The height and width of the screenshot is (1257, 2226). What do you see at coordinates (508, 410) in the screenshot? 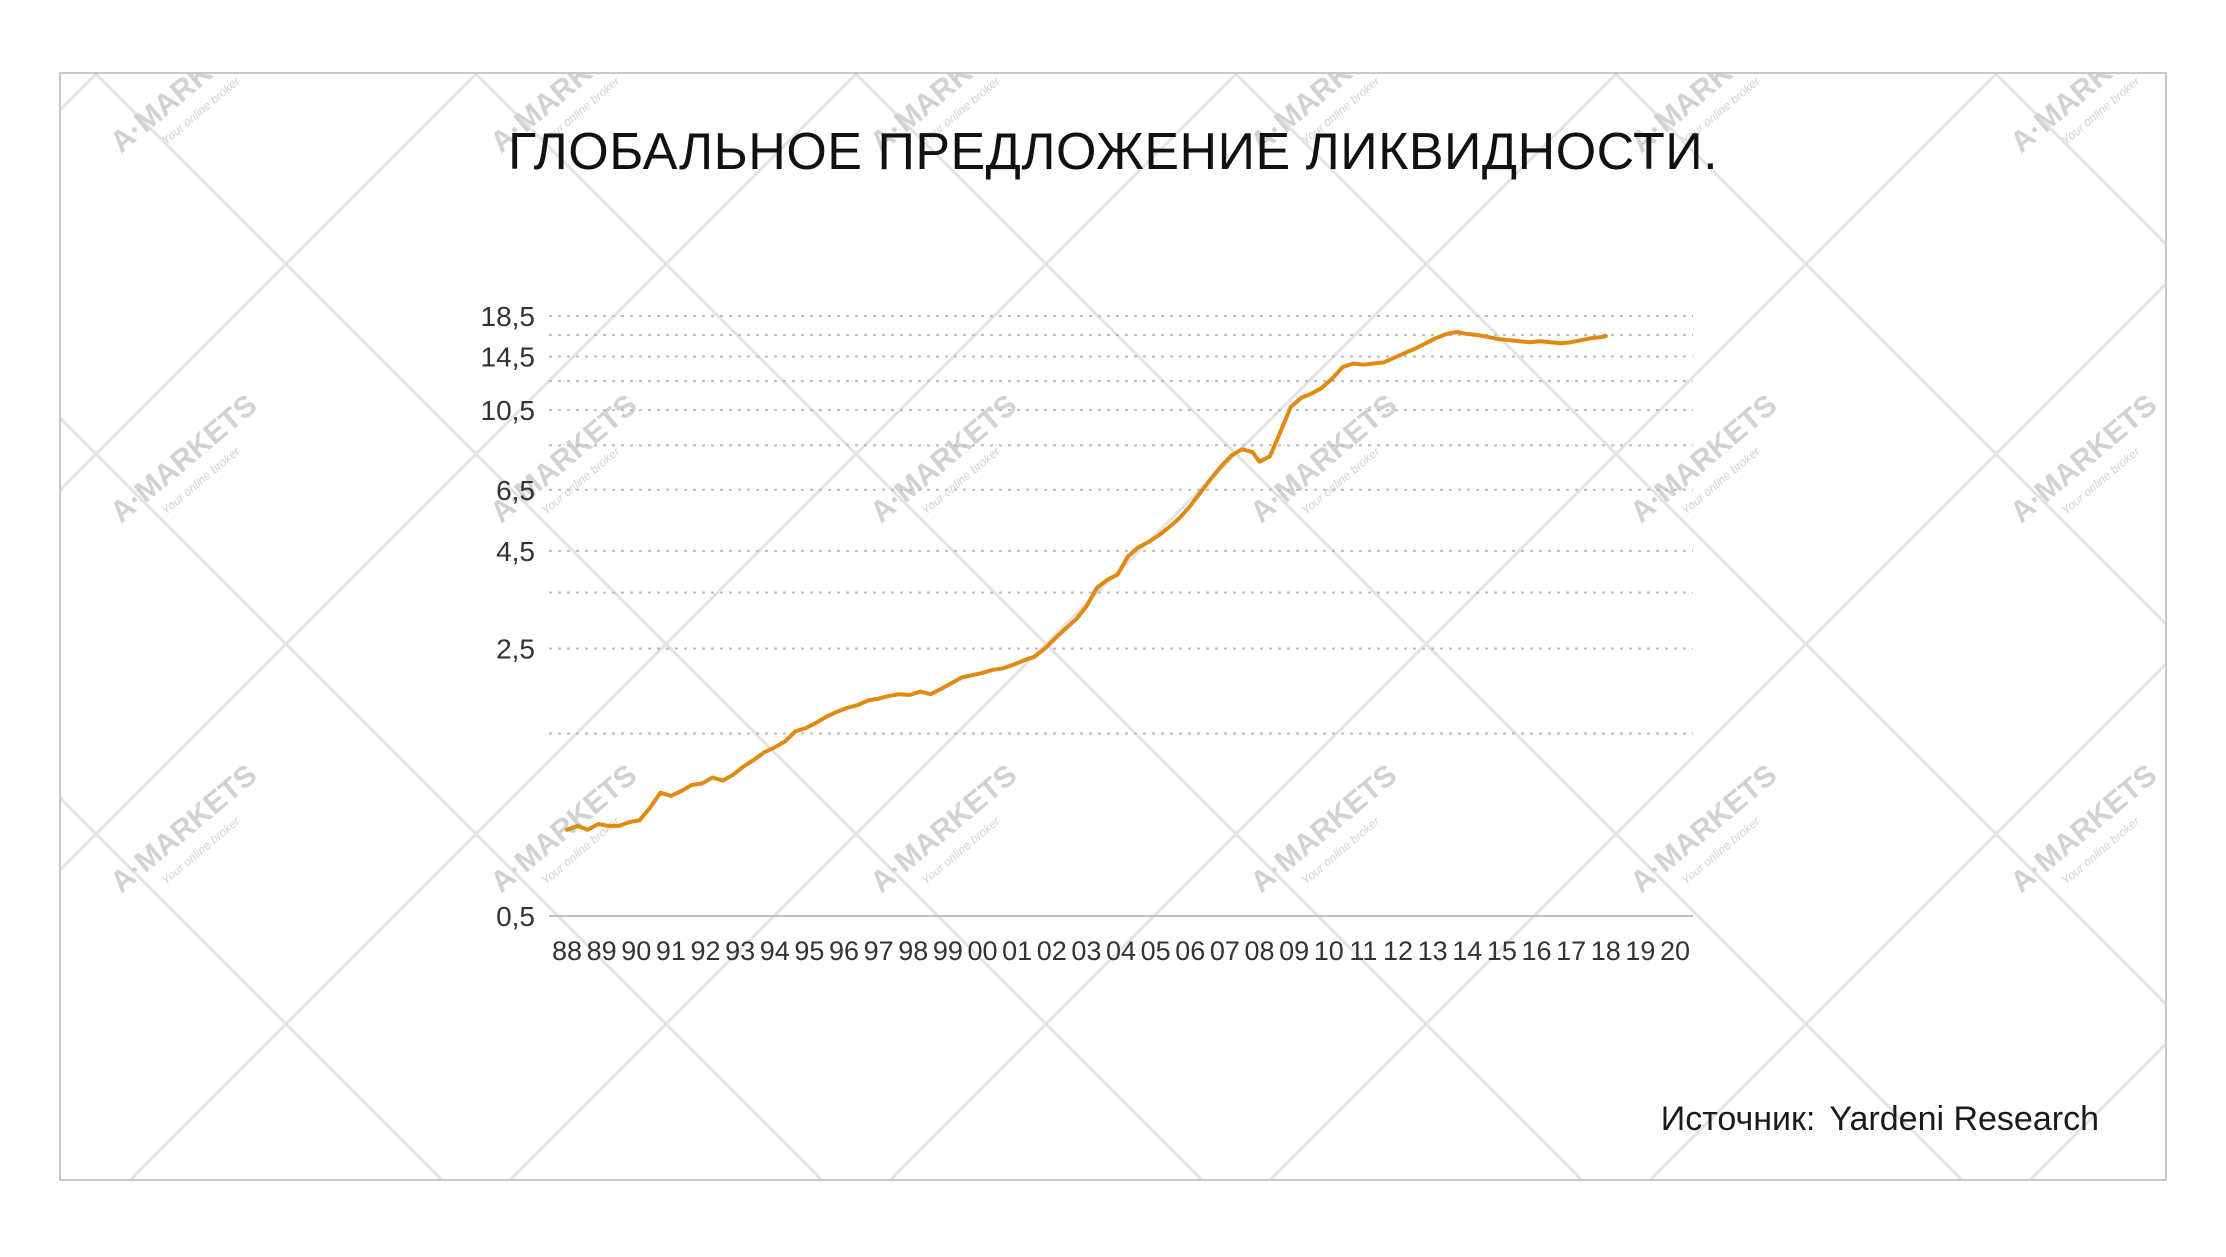
I see `y-tick-label: 10,5` at bounding box center [508, 410].